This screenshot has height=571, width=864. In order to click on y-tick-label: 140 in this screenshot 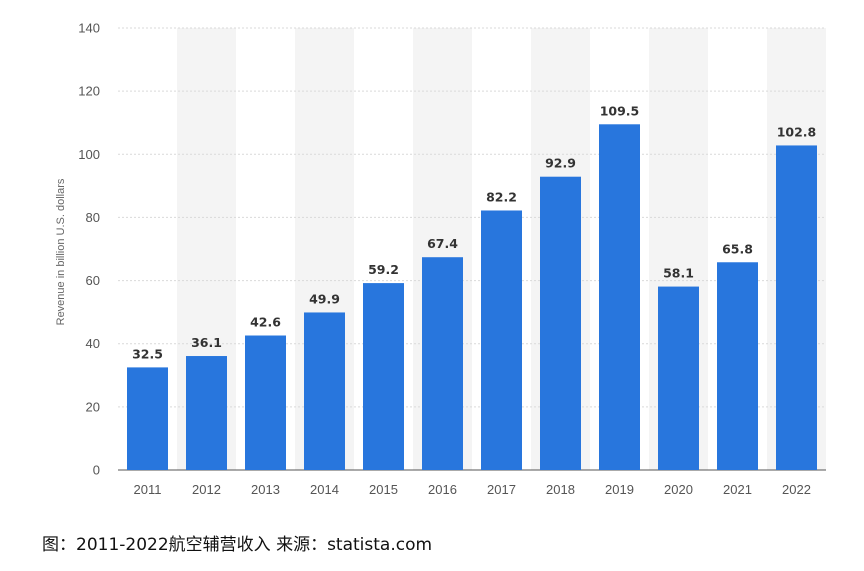, I will do `click(89, 28)`.